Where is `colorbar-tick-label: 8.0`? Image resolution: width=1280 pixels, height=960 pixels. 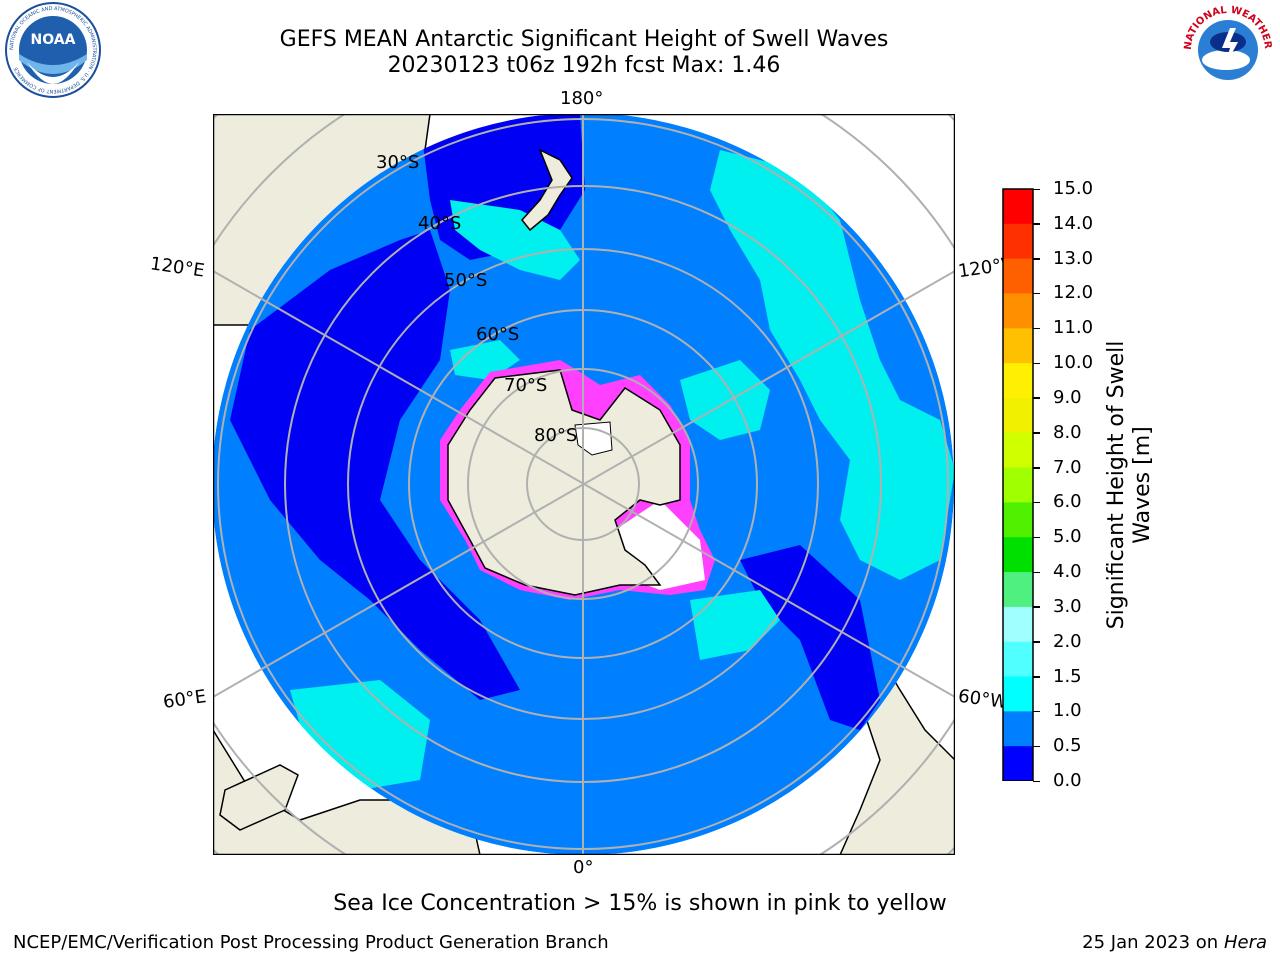
colorbar-tick-label: 8.0 is located at coordinates (1067, 432).